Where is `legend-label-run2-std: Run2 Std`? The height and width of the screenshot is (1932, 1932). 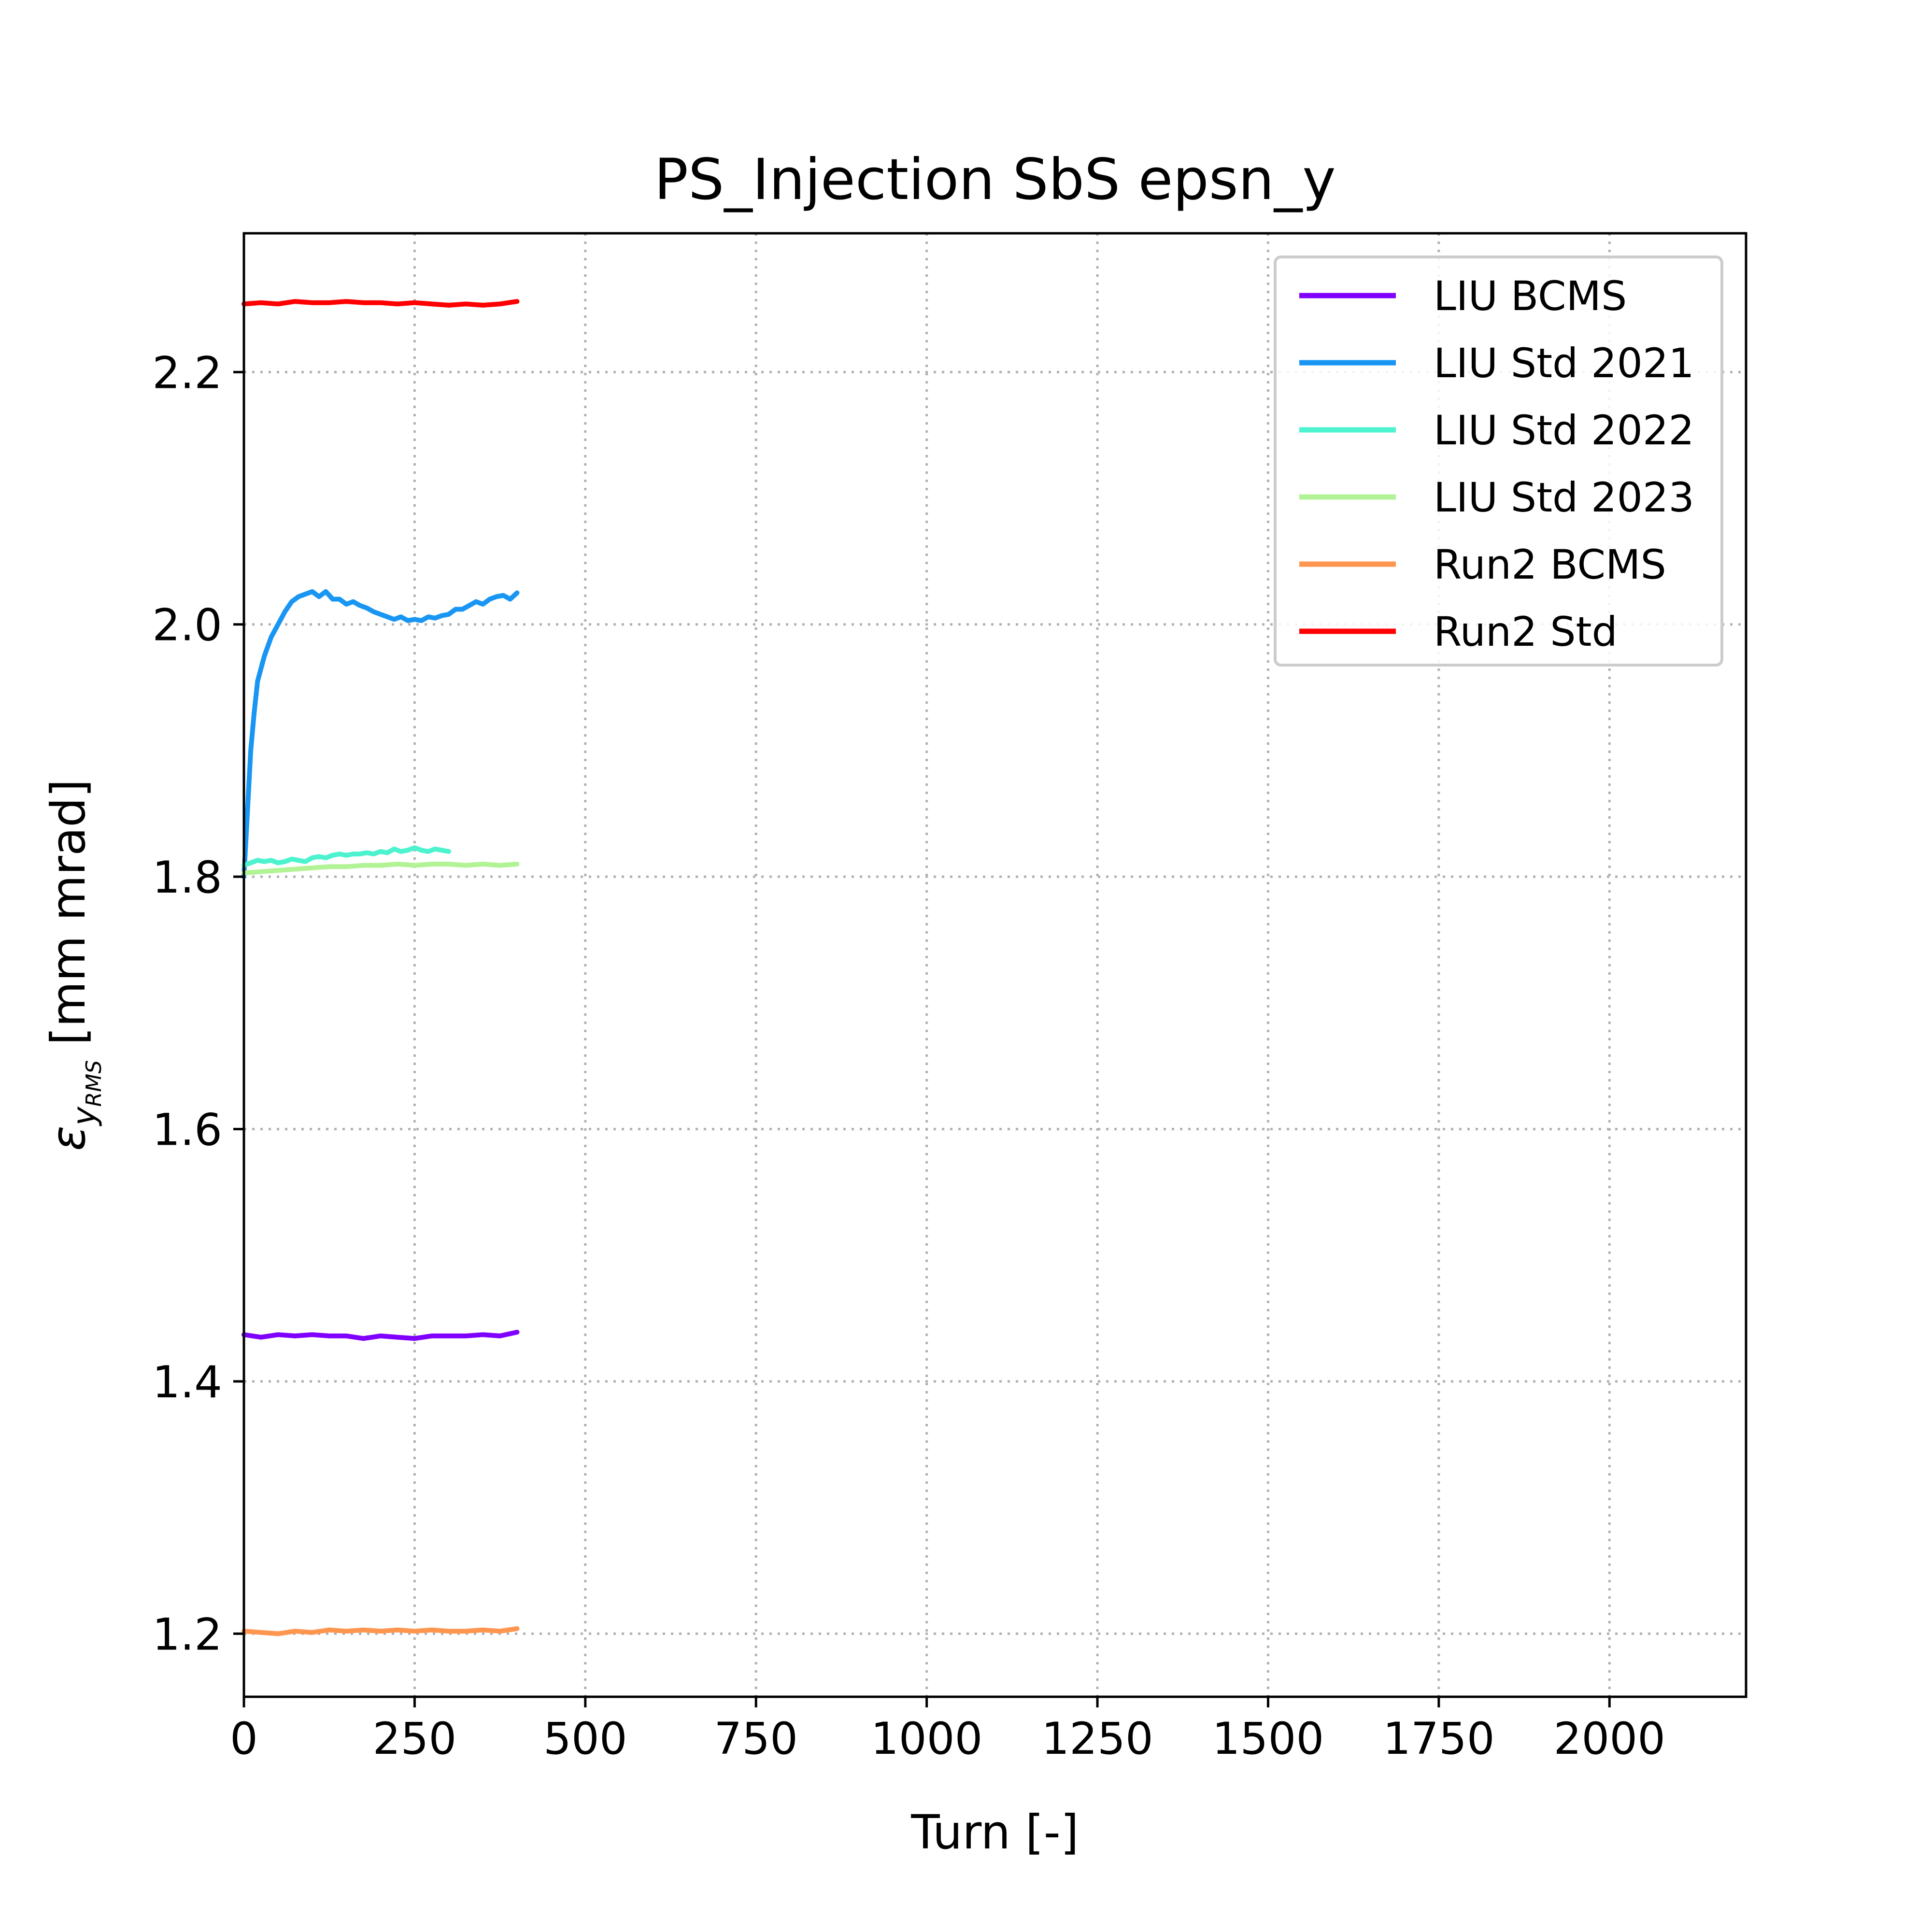 legend-label-run2-std: Run2 Std is located at coordinates (1526, 631).